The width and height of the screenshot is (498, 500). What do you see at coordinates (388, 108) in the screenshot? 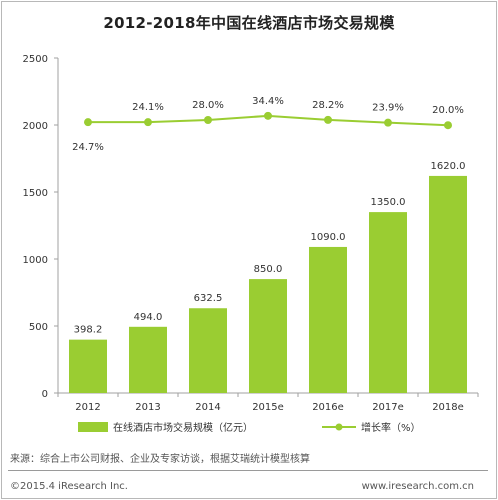
I see `growth-label: 23.9%` at bounding box center [388, 108].